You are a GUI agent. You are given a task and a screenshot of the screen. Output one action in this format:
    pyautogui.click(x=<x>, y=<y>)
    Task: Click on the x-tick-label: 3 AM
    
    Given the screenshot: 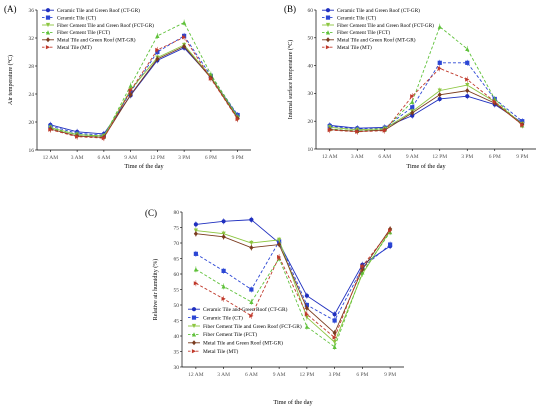 What is the action you would take?
    pyautogui.click(x=357, y=157)
    